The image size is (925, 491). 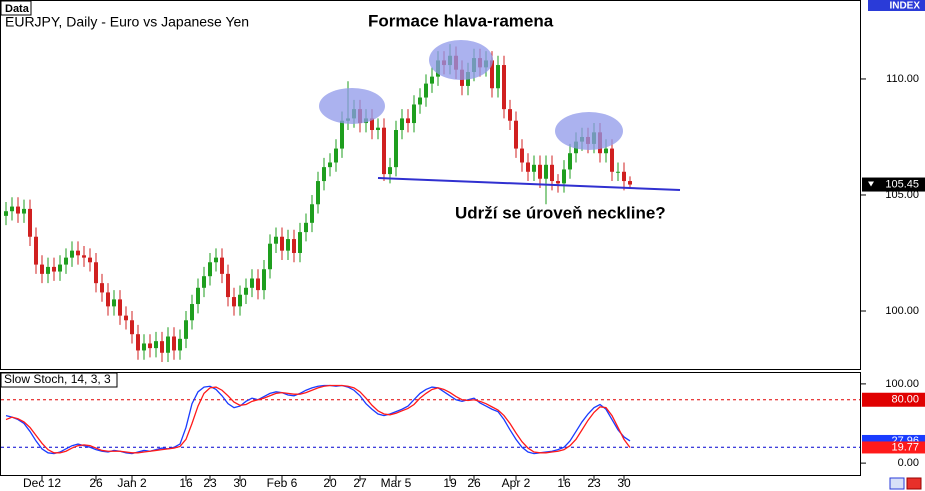 I want to click on annotation: Udrží se úroveň neckline?, so click(x=560, y=212).